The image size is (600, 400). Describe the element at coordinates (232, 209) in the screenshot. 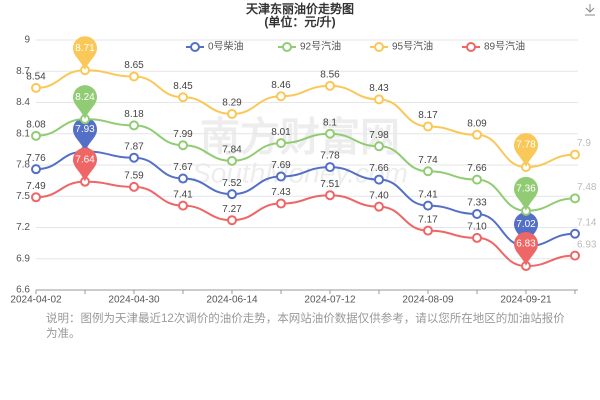

I see `value-label: 7.27` at that location.